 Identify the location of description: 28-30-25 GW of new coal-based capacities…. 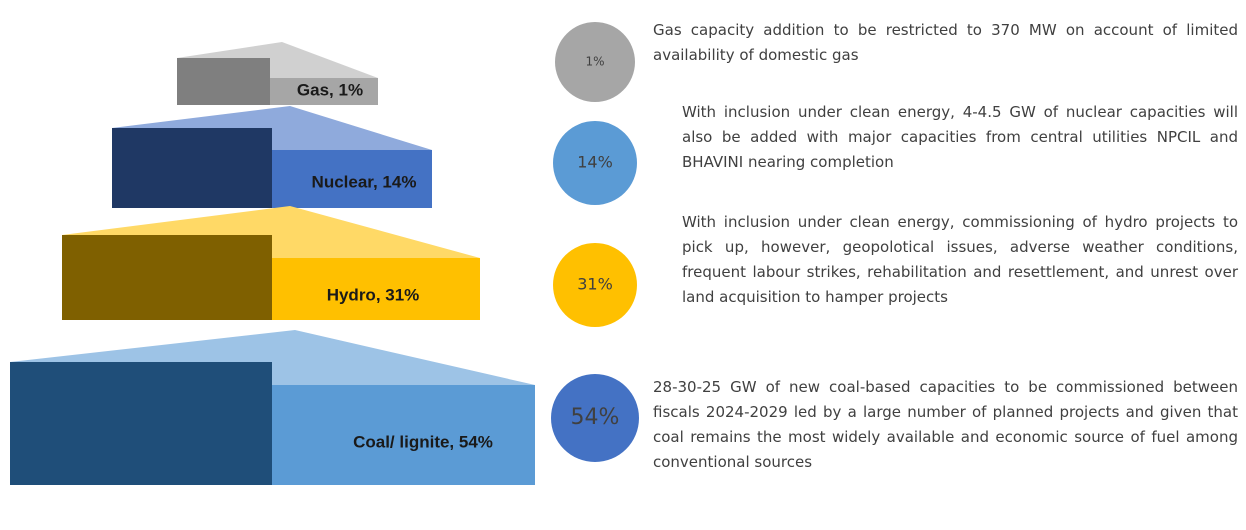
(945, 424).